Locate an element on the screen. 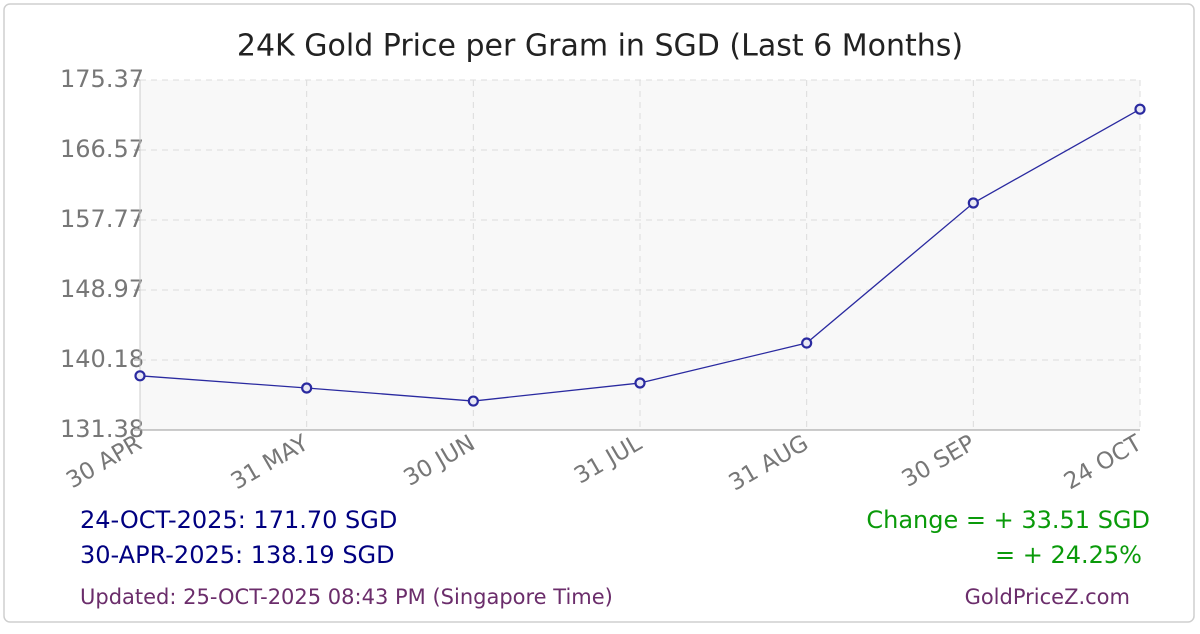 This screenshot has height=634, width=1200. change: Change = + 33.51 SGD is located at coordinates (1008, 520).